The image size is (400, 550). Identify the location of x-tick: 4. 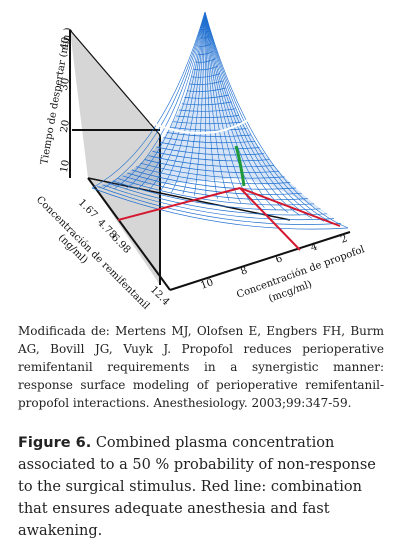
(314, 247).